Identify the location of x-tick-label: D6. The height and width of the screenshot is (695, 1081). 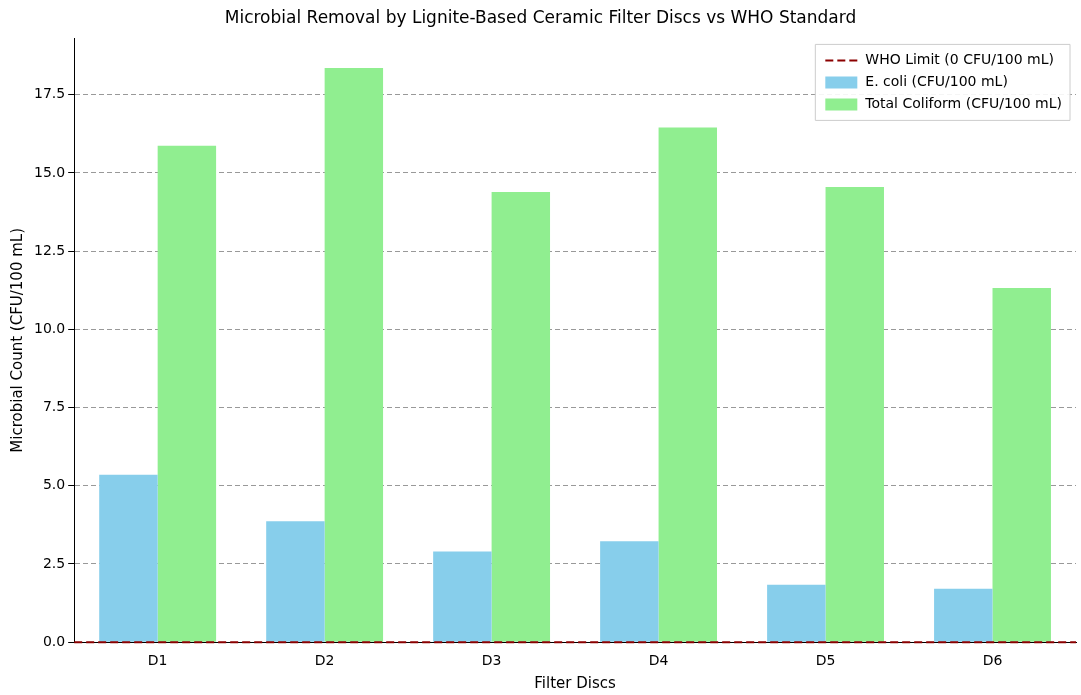
(992, 660).